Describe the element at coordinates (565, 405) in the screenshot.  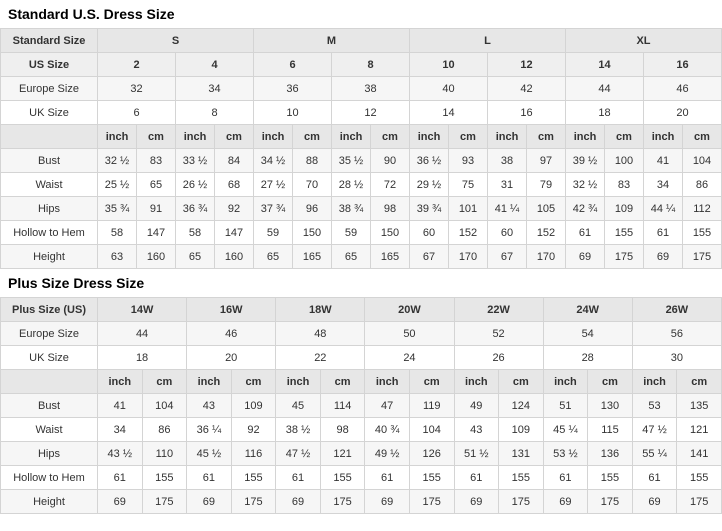
I see `value-cell: 51` at that location.